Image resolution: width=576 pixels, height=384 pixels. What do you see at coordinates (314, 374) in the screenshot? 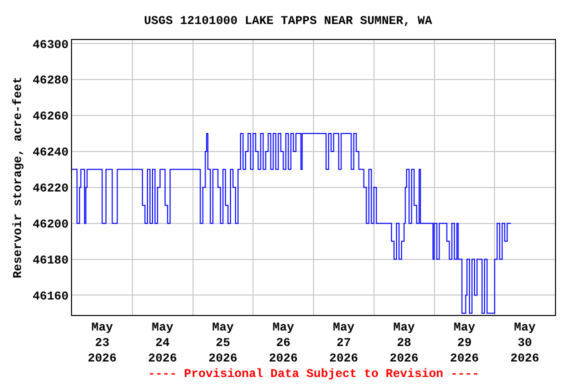
I see `text: ---- Provisional Data Subject to Revision ----` at bounding box center [314, 374].